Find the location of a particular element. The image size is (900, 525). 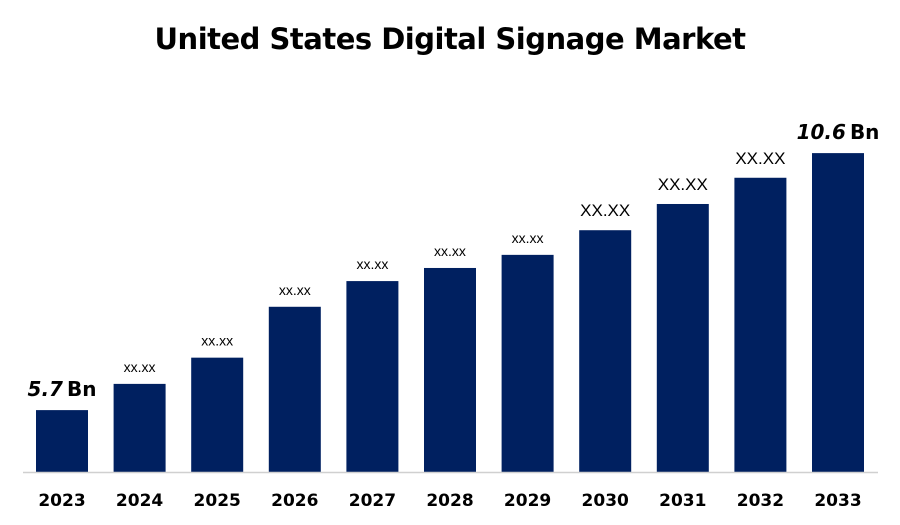

x-tick-label: 2027 is located at coordinates (372, 501).